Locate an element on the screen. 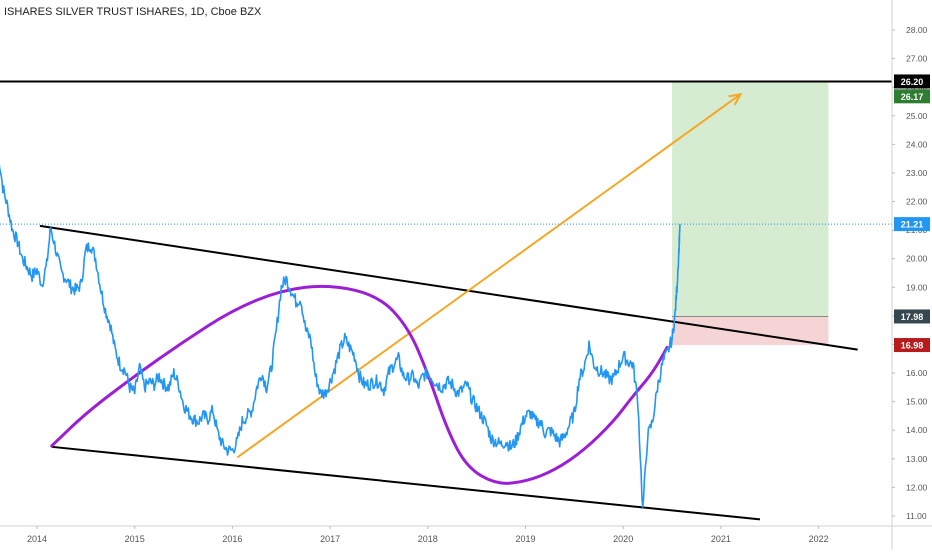  x-tick-label: 2018 is located at coordinates (428, 539).